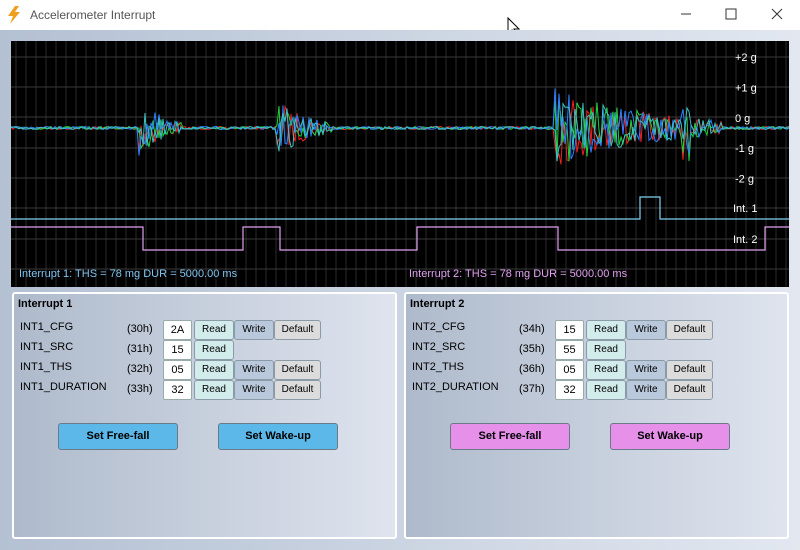 The width and height of the screenshot is (800, 550). I want to click on register-value: 55, so click(569, 350).